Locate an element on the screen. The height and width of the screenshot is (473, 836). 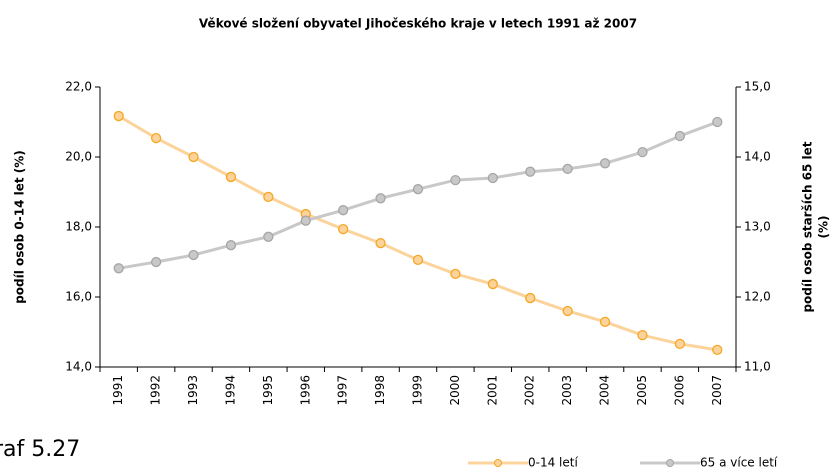
y2-tick-label: 14,0 is located at coordinates (757, 157).